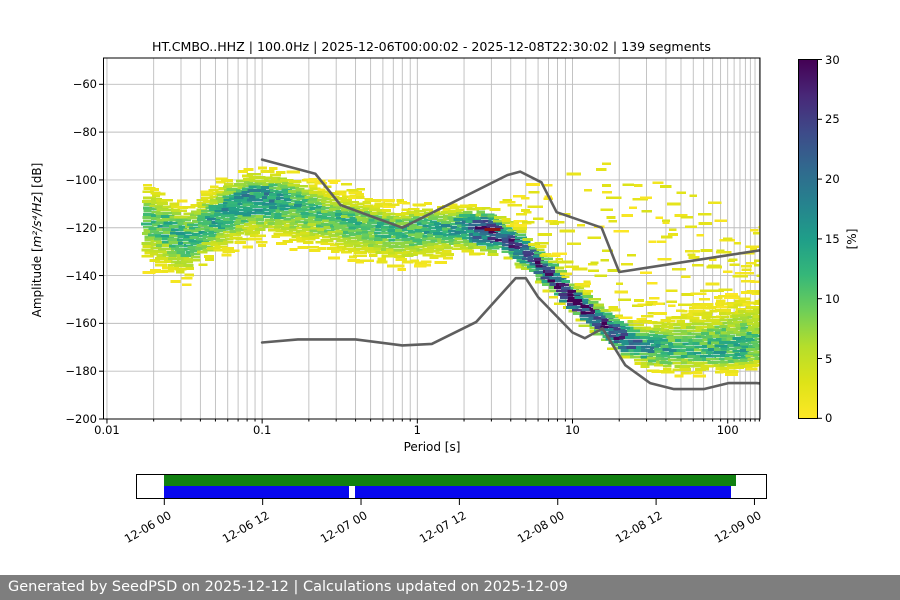 This screenshot has width=900, height=600. What do you see at coordinates (432, 447) in the screenshot?
I see `x-axis-label: Period [s]` at bounding box center [432, 447].